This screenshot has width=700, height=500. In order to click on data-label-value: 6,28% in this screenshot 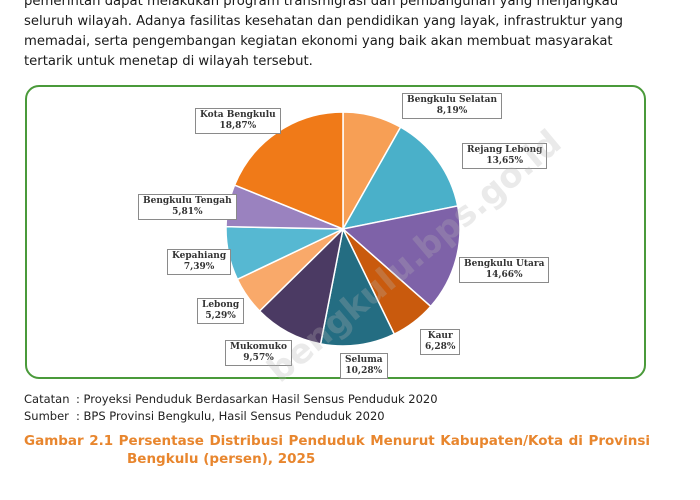, I will do `click(440, 347)`.